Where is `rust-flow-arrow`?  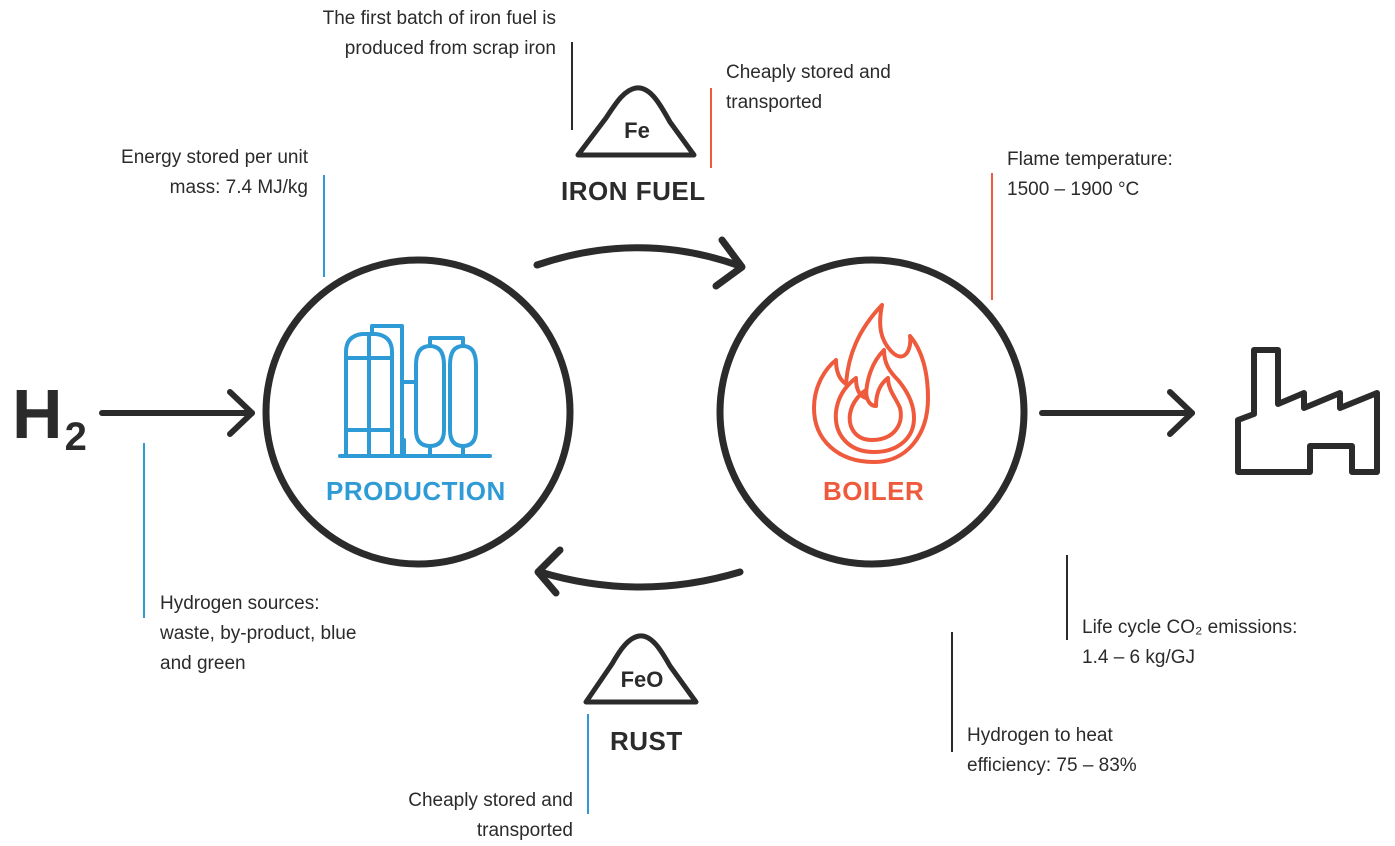
rust-flow-arrow is located at coordinates (639, 571).